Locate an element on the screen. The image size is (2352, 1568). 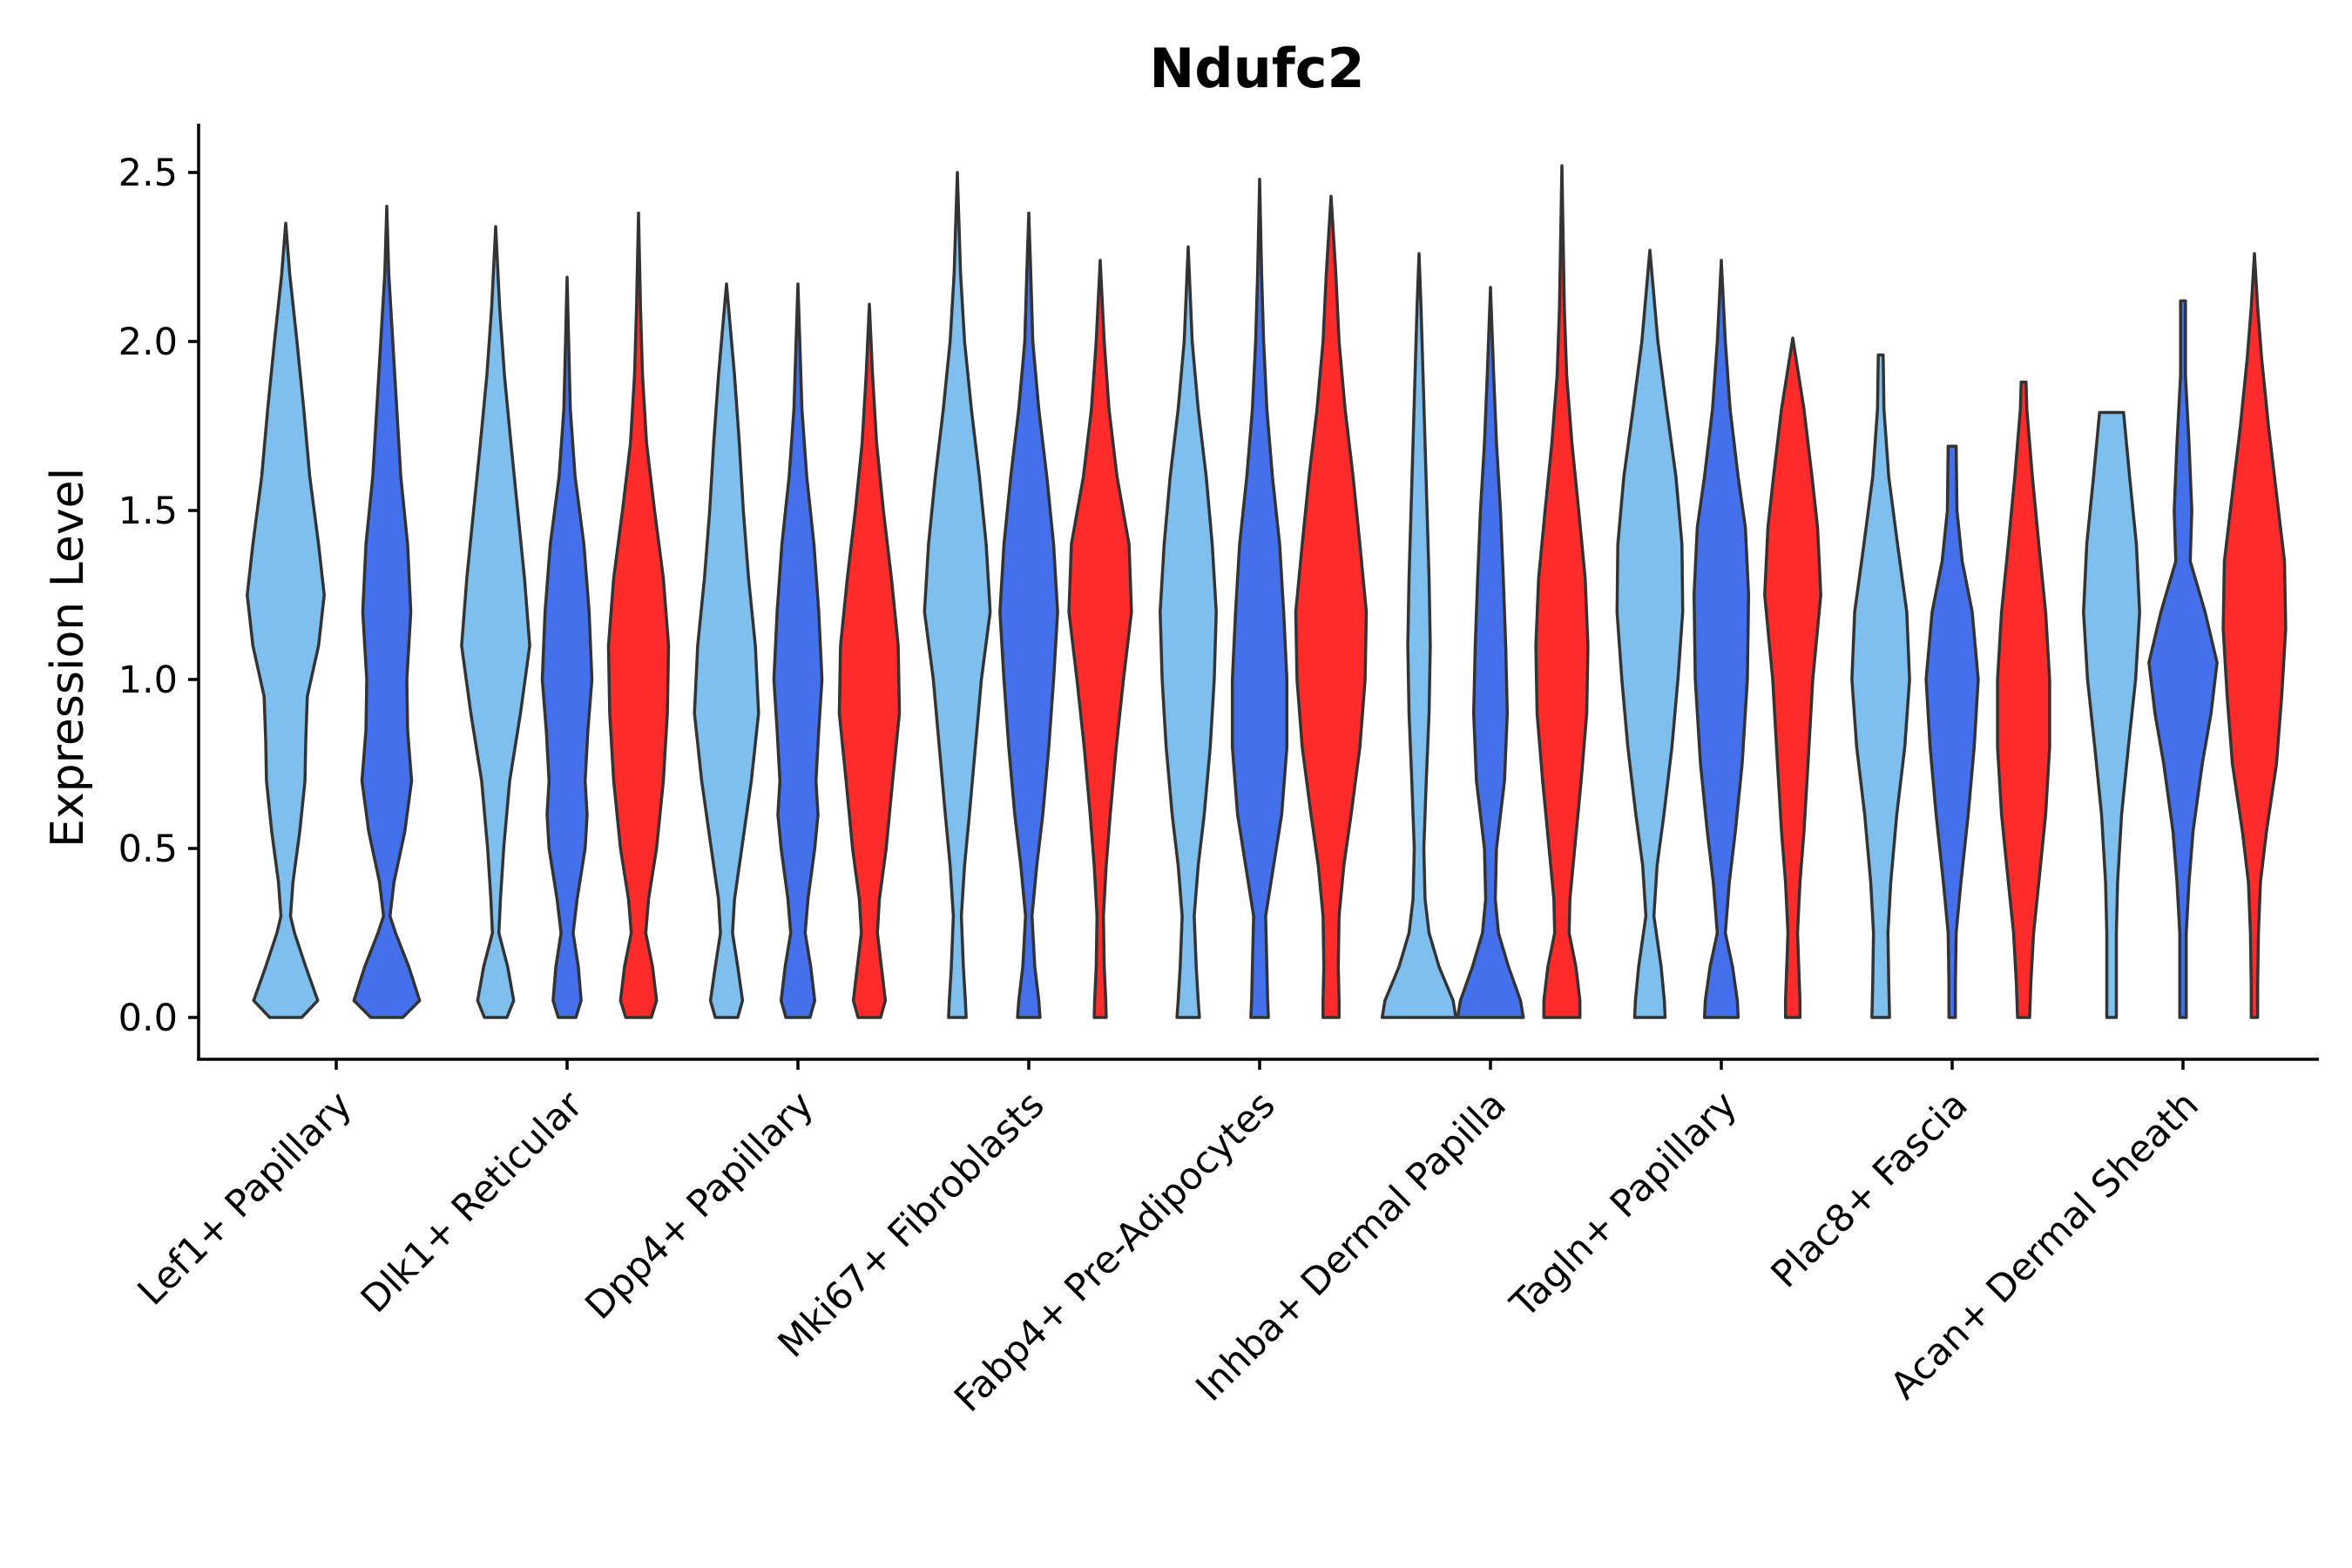
y-tick-label: 0.5 is located at coordinates (148, 849).